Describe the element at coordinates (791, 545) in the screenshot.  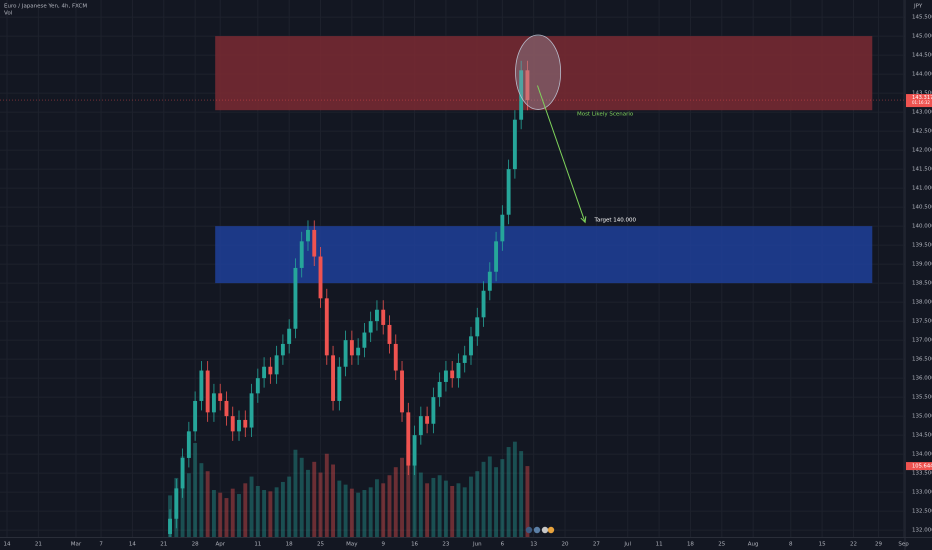
I see `x-tick-label: 8` at that location.